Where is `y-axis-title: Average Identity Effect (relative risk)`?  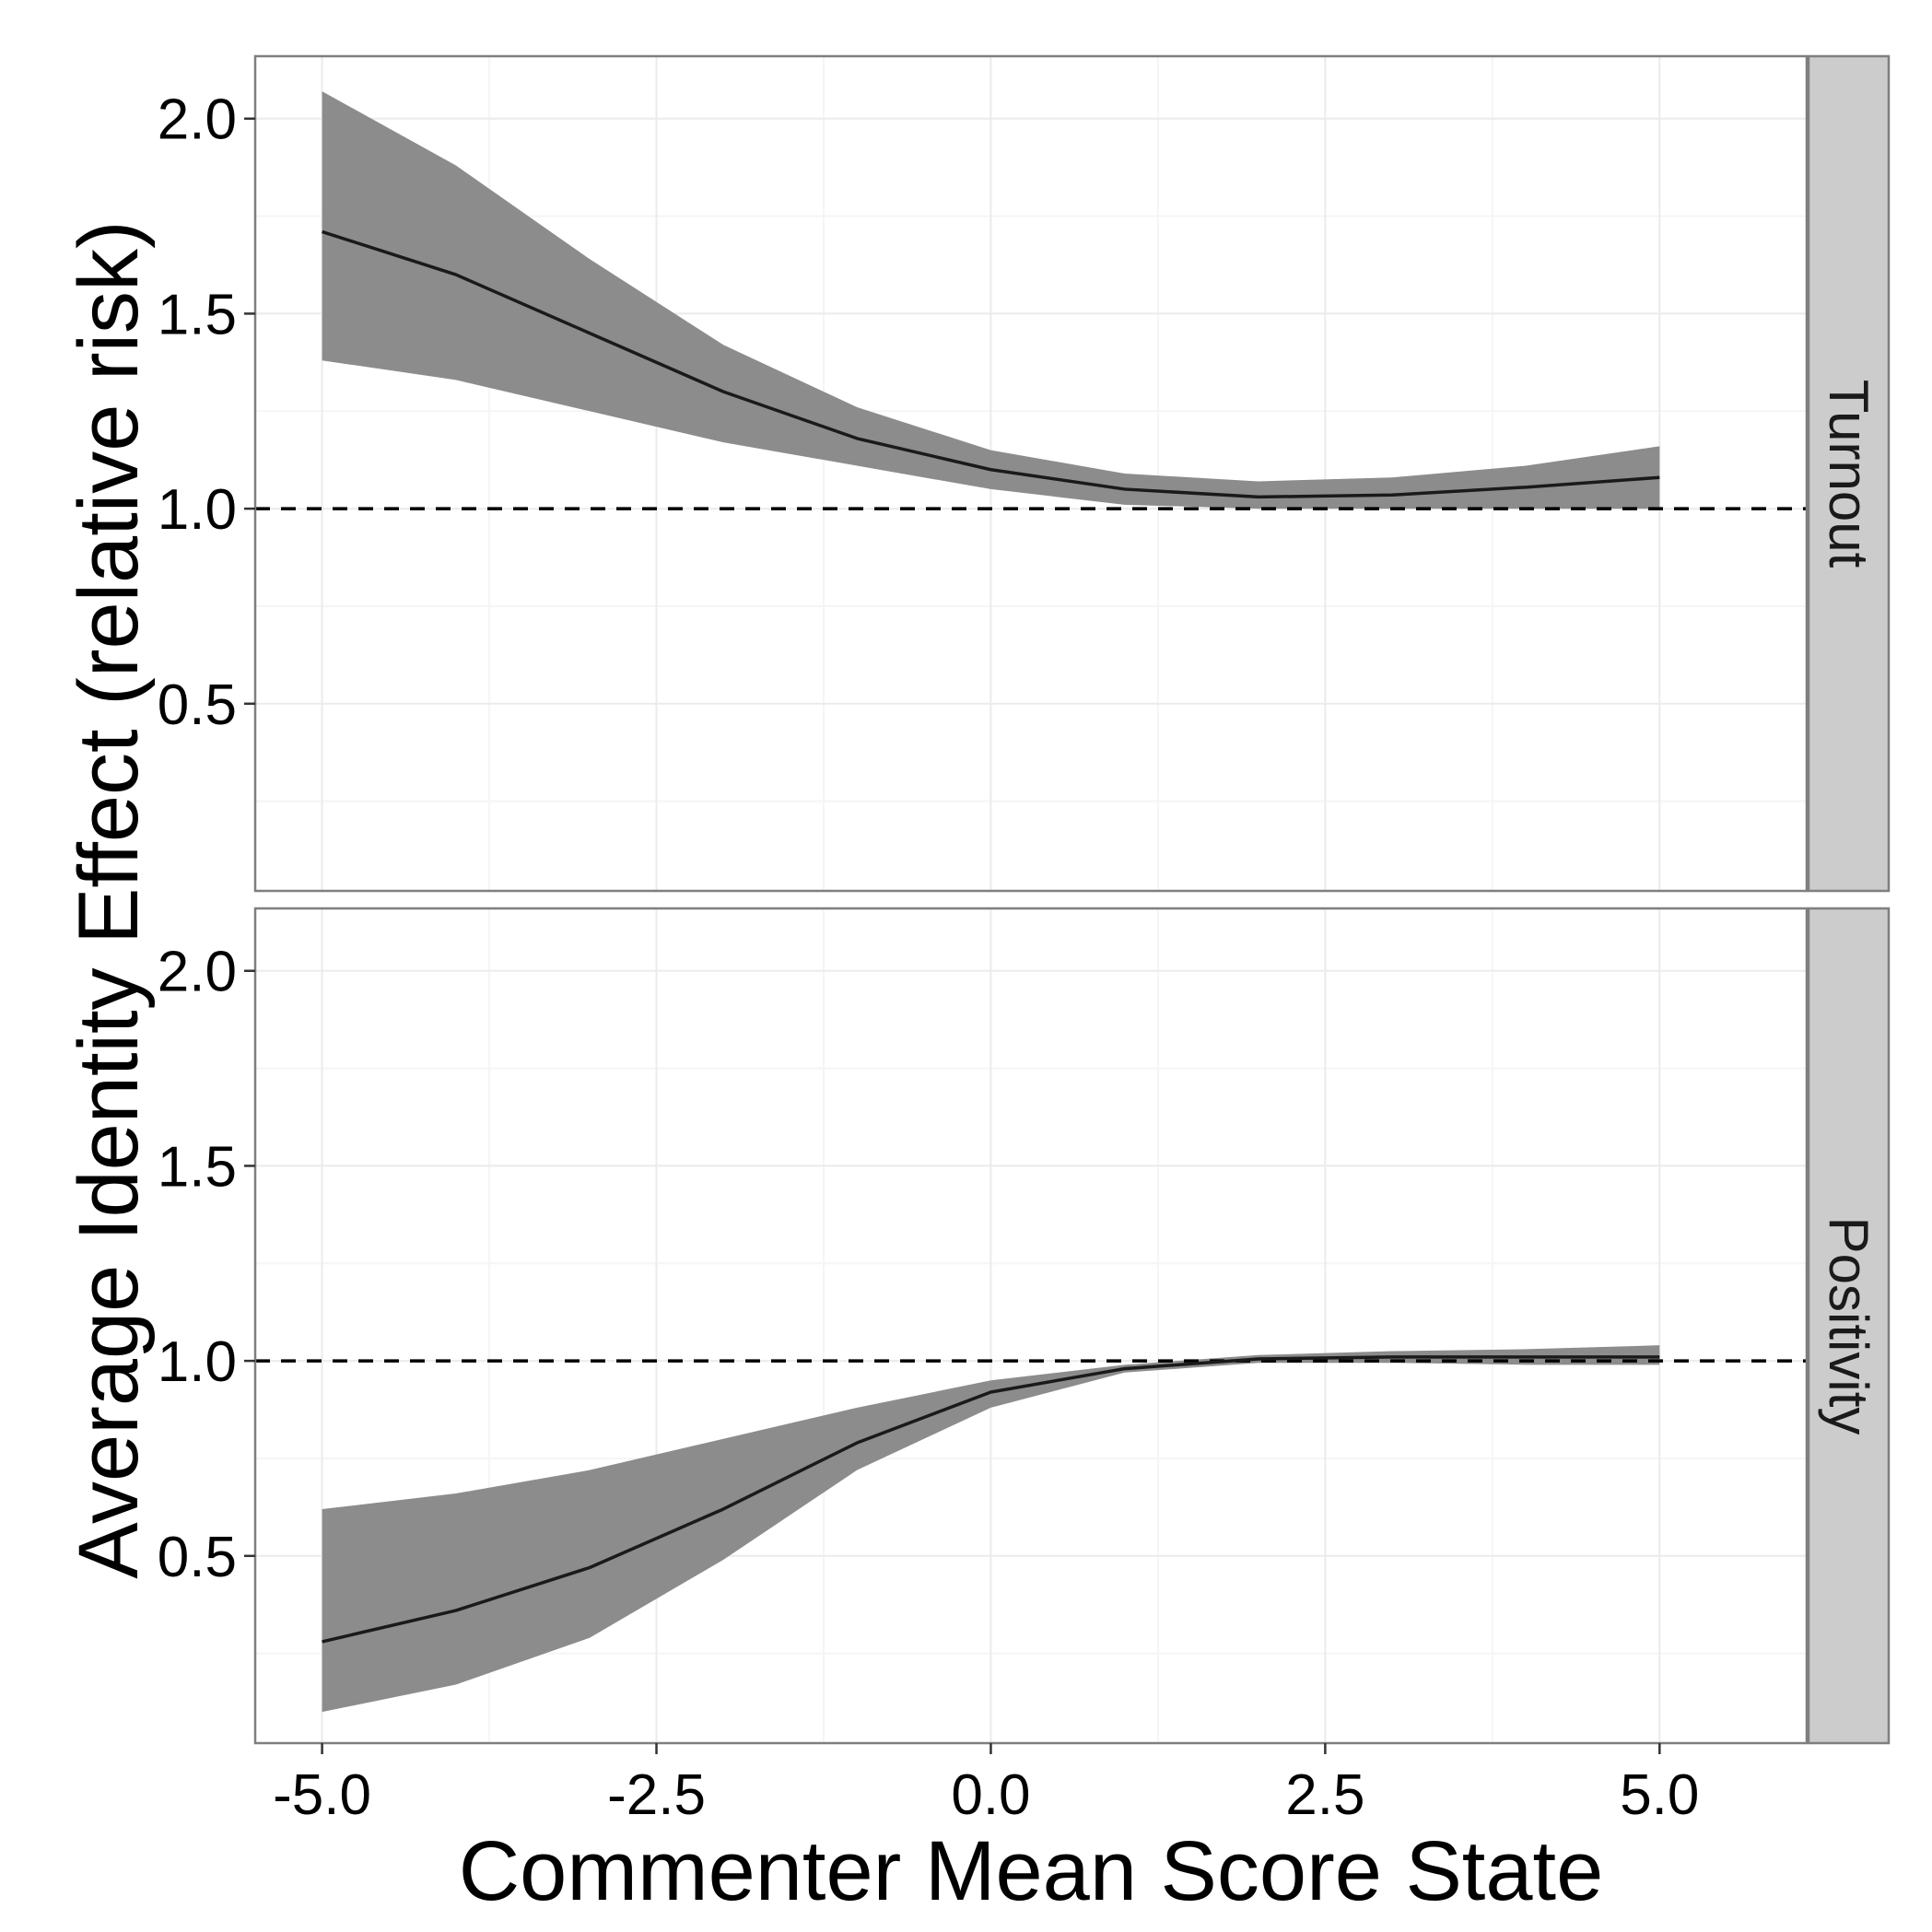 y-axis-title: Average Identity Effect (relative risk) is located at coordinates (109, 899).